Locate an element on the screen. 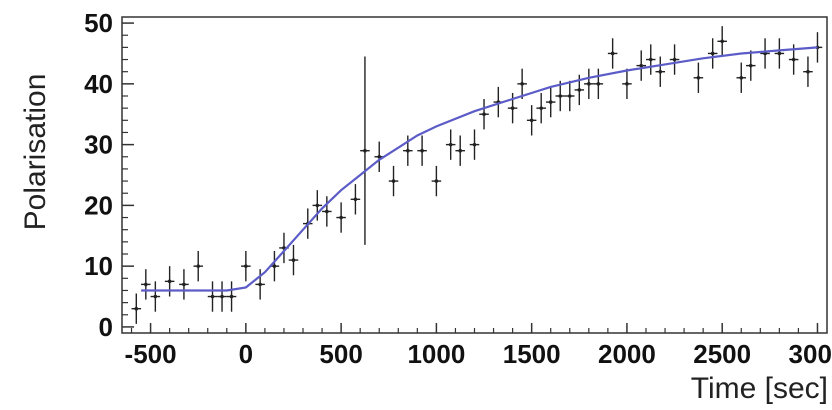  x-axis-label: Time [sec] is located at coordinates (759, 388).